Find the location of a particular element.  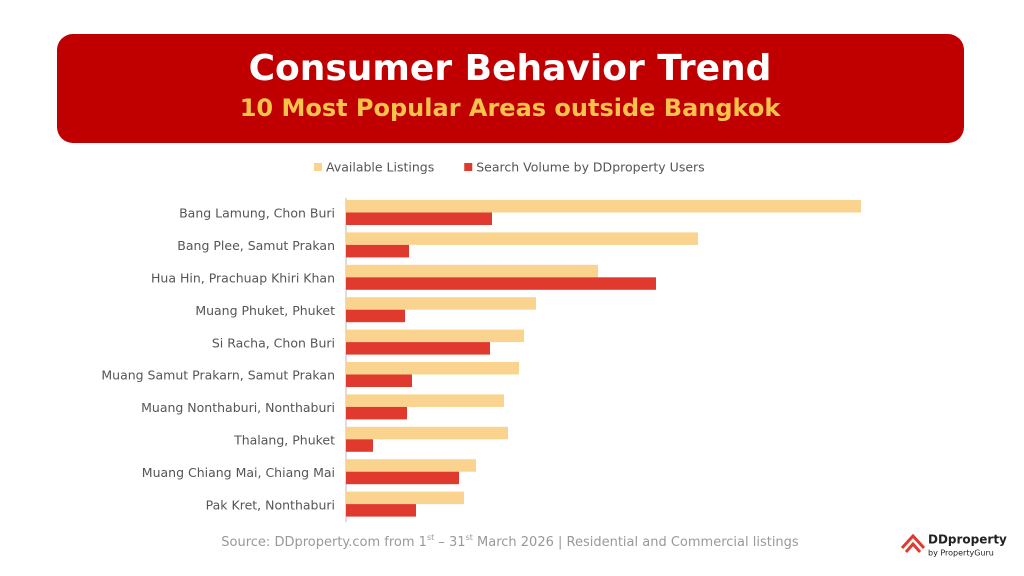

y-tick-label: Muang Samut Prakarn, Samut Prakan is located at coordinates (218, 375).